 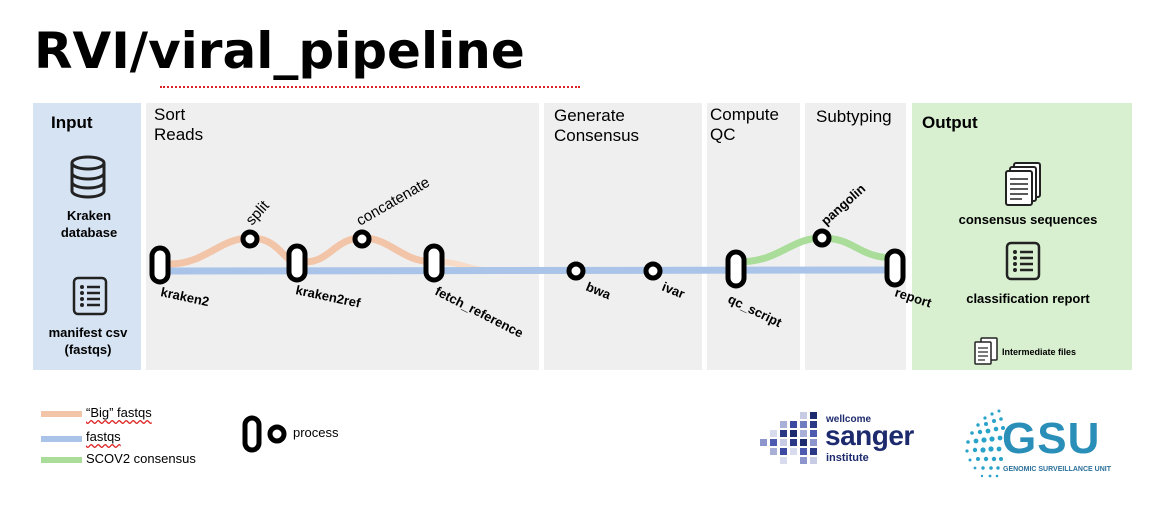 I want to click on gsu-logo-dots, so click(x=985, y=443).